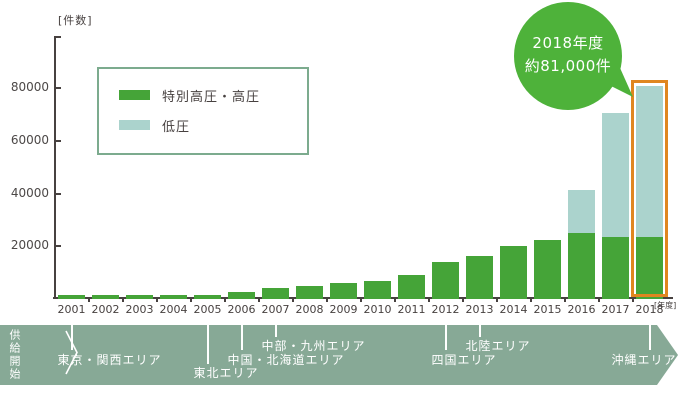 This screenshot has width=679, height=415. I want to click on y-axis, so click(55, 167).